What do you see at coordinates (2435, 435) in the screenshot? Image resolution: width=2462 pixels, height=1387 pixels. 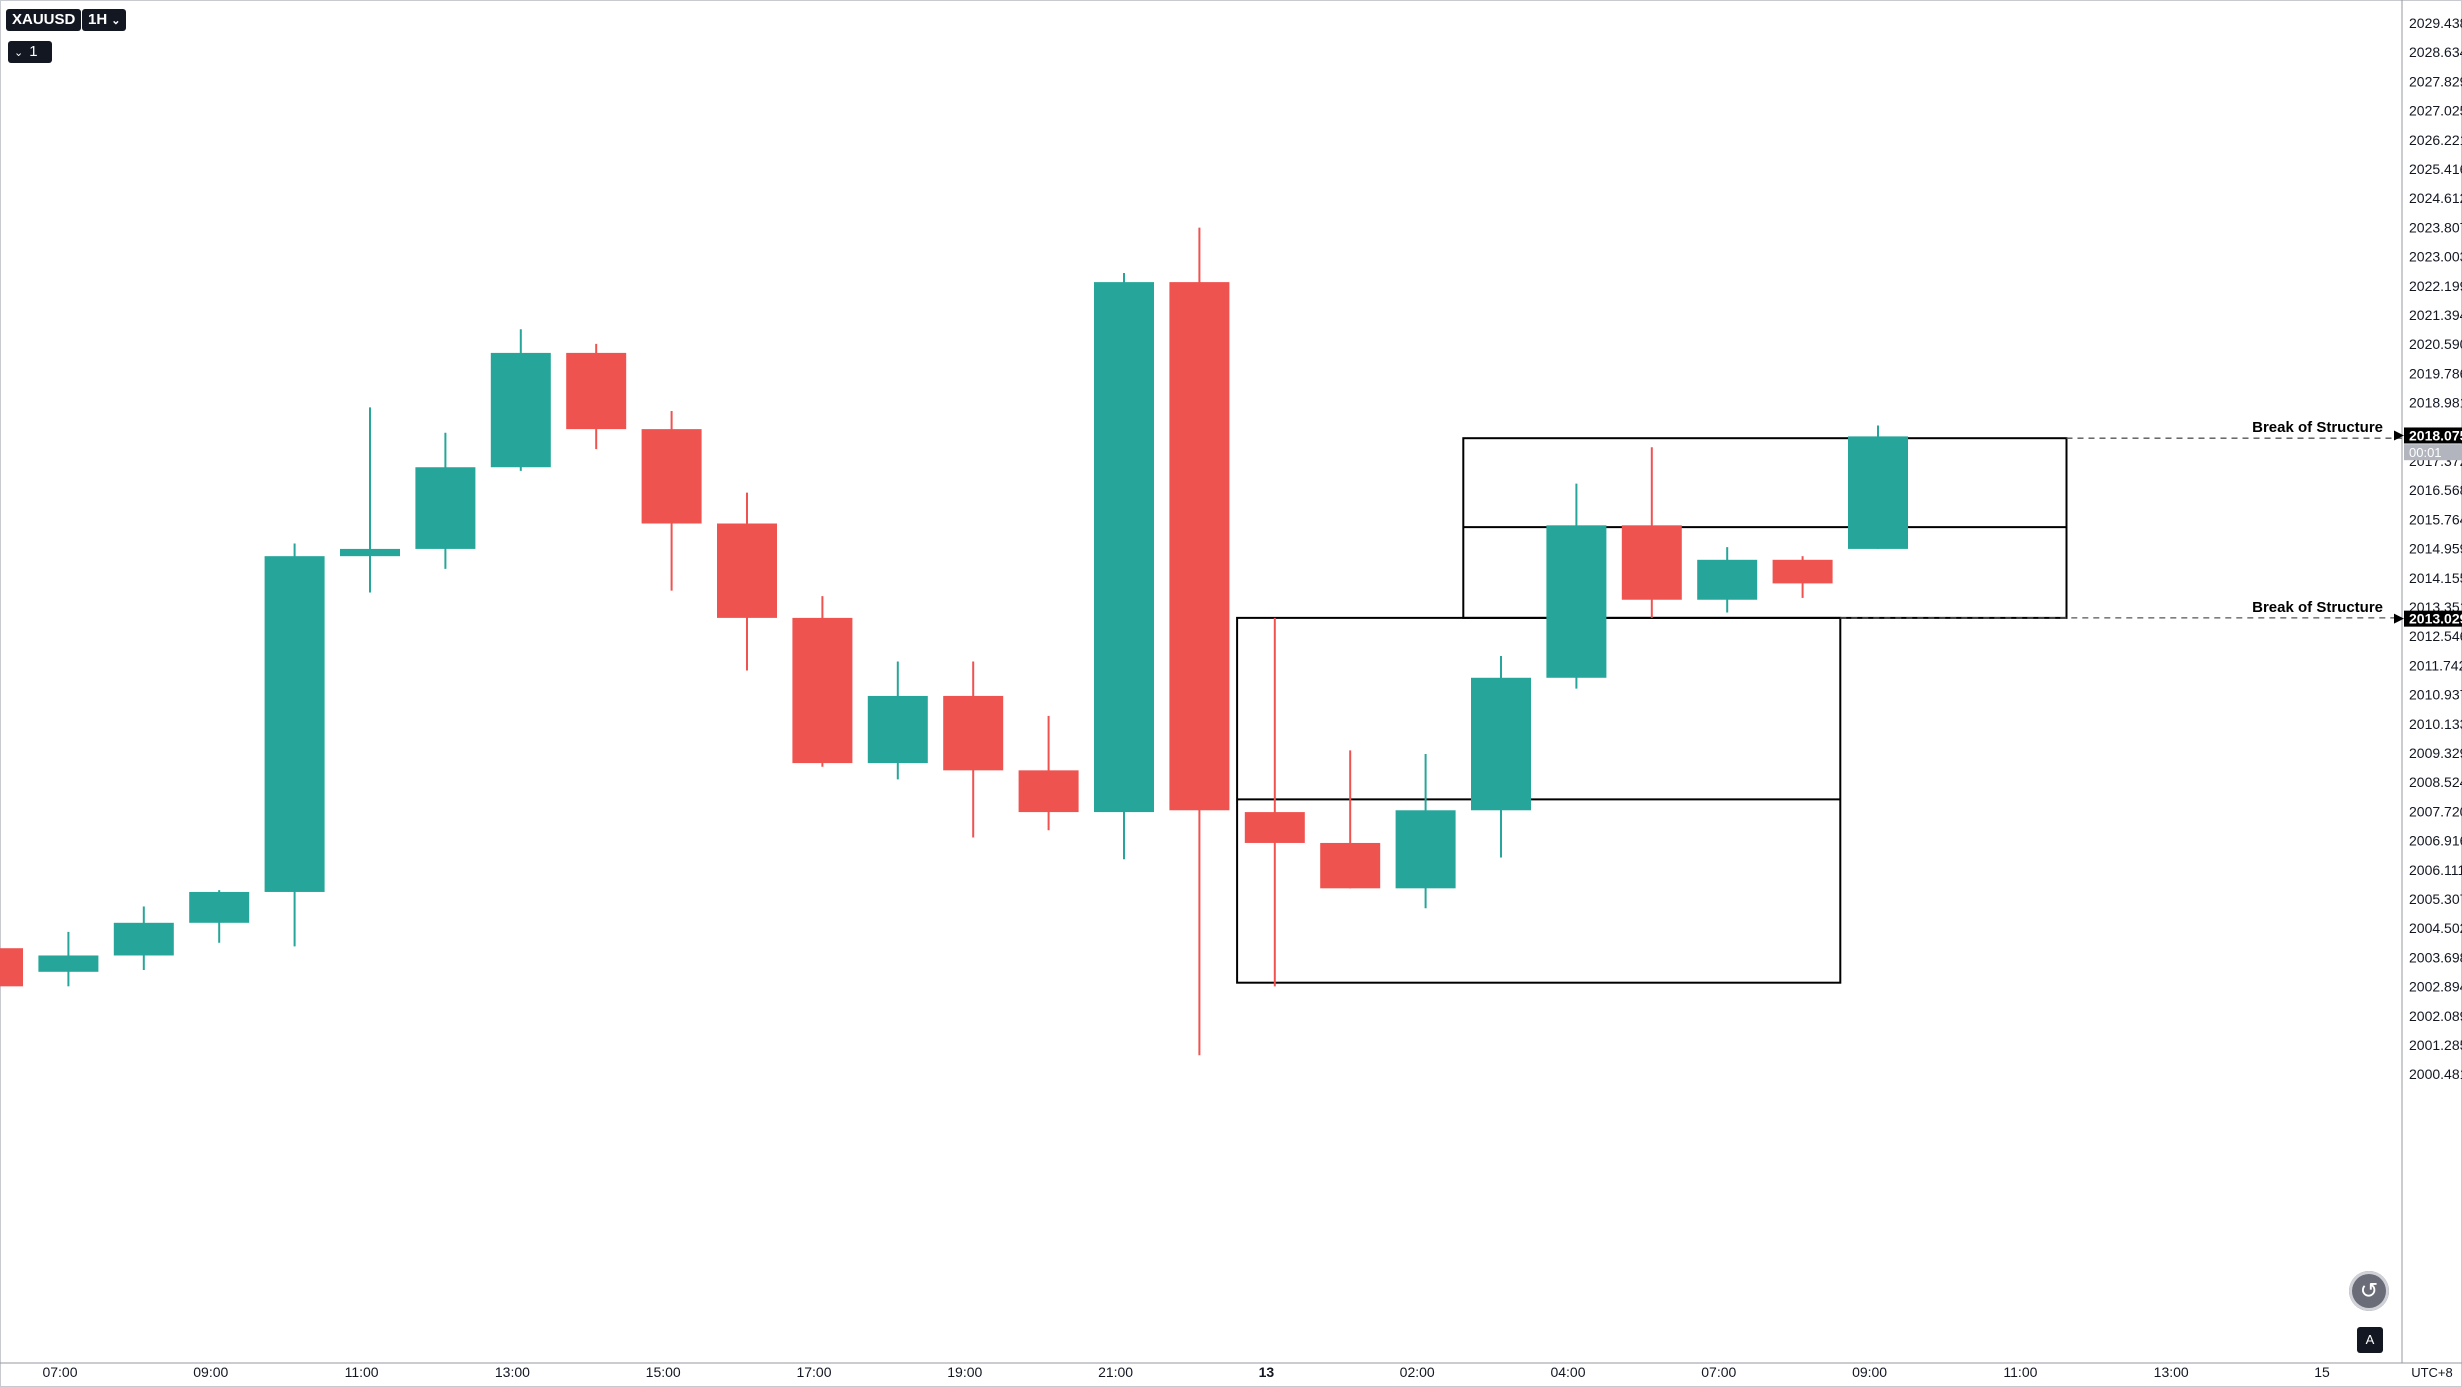 I see `y-tick-label: 2018.075` at bounding box center [2435, 435].